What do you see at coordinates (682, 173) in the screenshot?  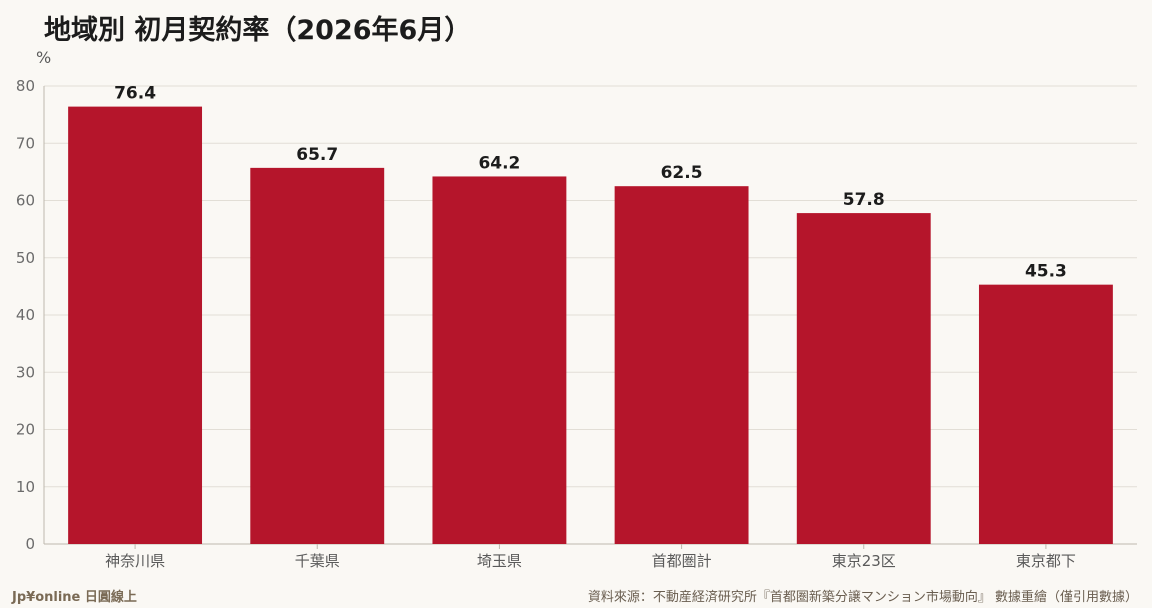 I see `data-label: 62.5` at bounding box center [682, 173].